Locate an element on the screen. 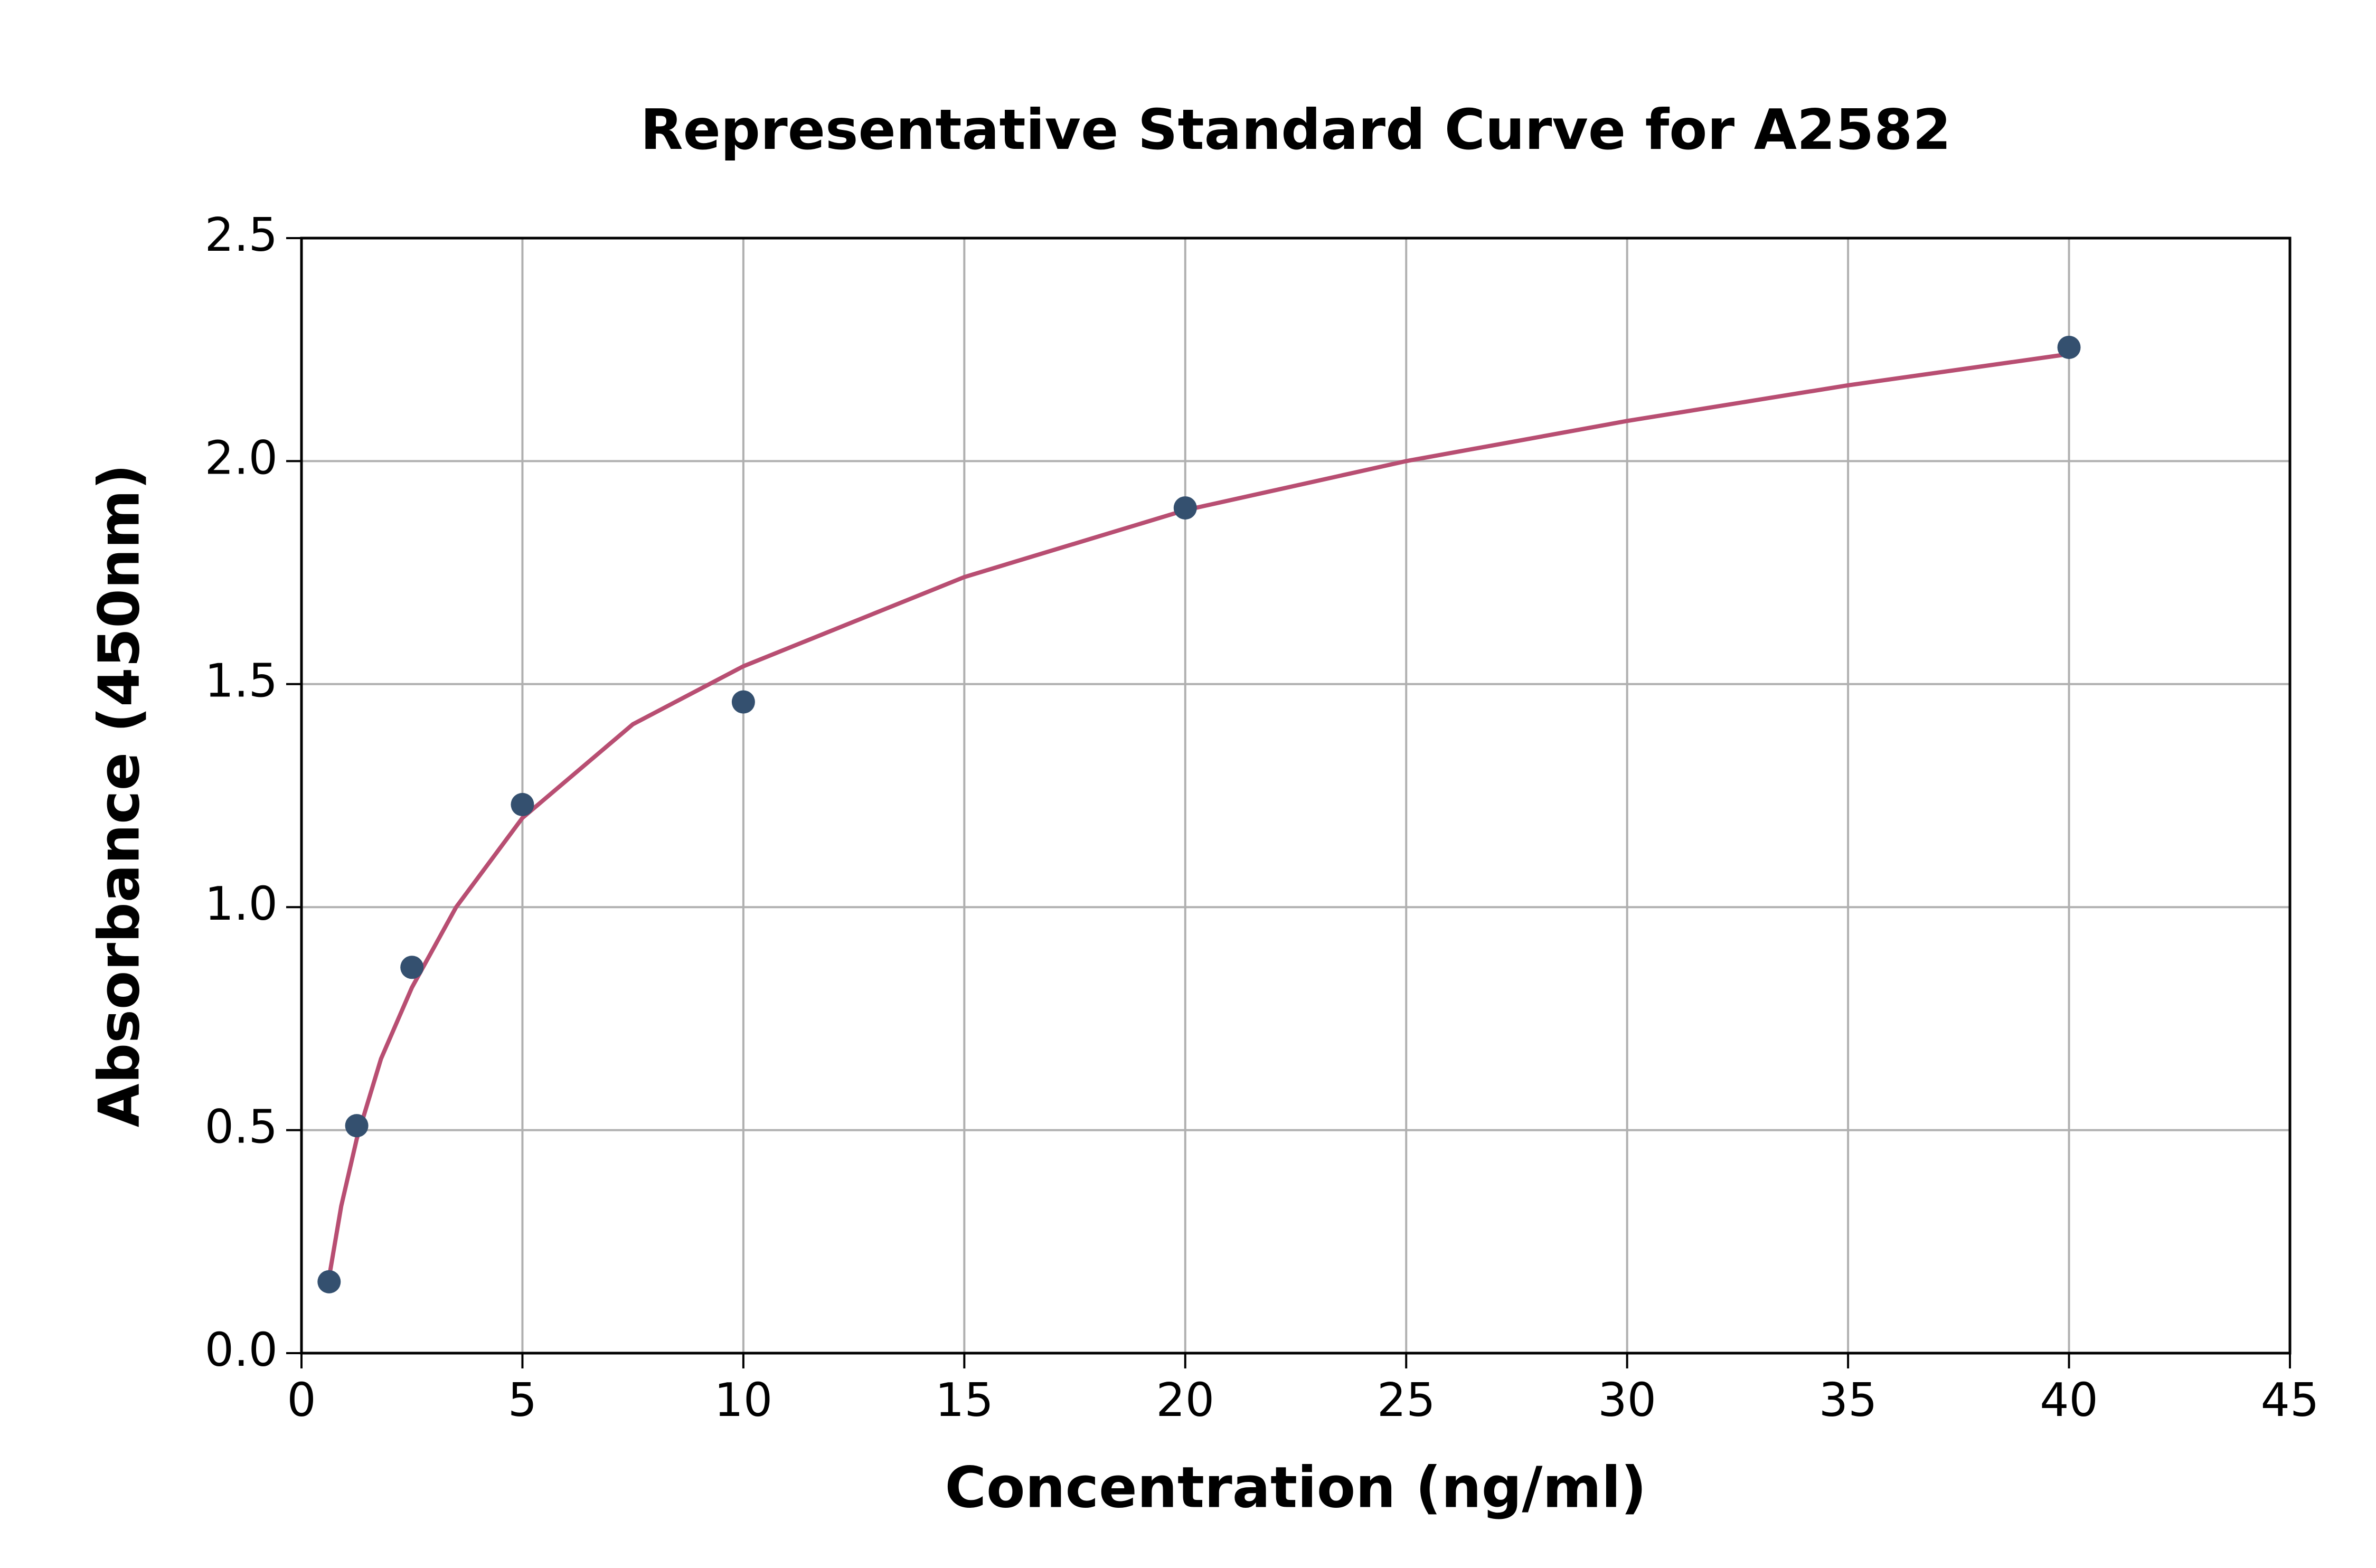 This screenshot has width=2376, height=1568. x-tick-label: 25 is located at coordinates (1406, 1400).